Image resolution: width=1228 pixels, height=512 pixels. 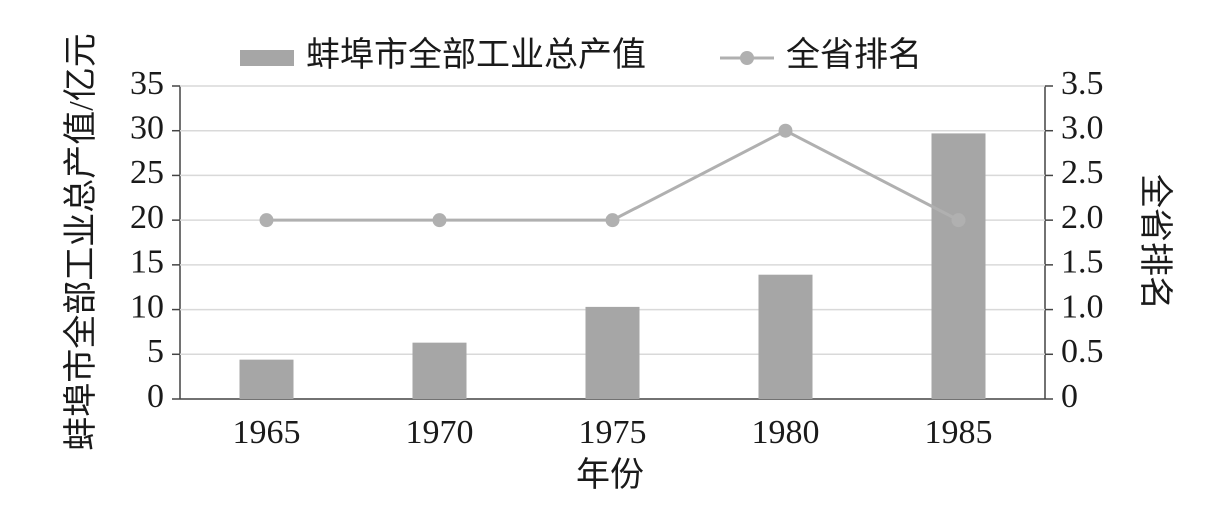 What do you see at coordinates (1069, 396) in the screenshot?
I see `y2-tick-label: 0` at bounding box center [1069, 396].